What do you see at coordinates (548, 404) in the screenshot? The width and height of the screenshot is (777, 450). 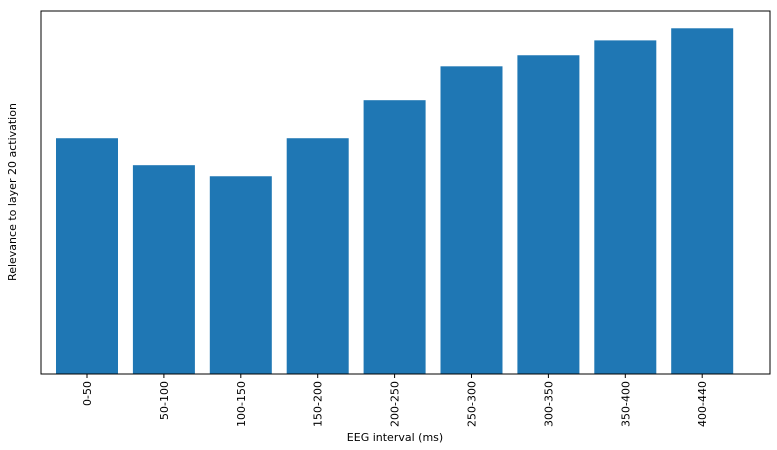 I see `x-tick-label: 300-350` at bounding box center [548, 404].